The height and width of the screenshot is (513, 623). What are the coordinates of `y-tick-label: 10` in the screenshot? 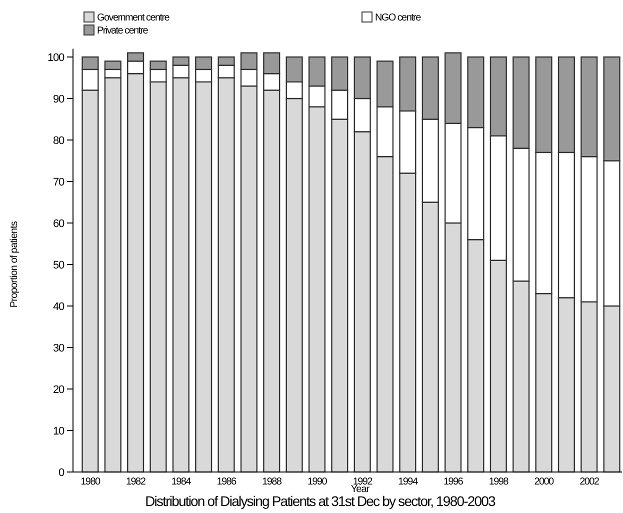 It's located at (58, 431).